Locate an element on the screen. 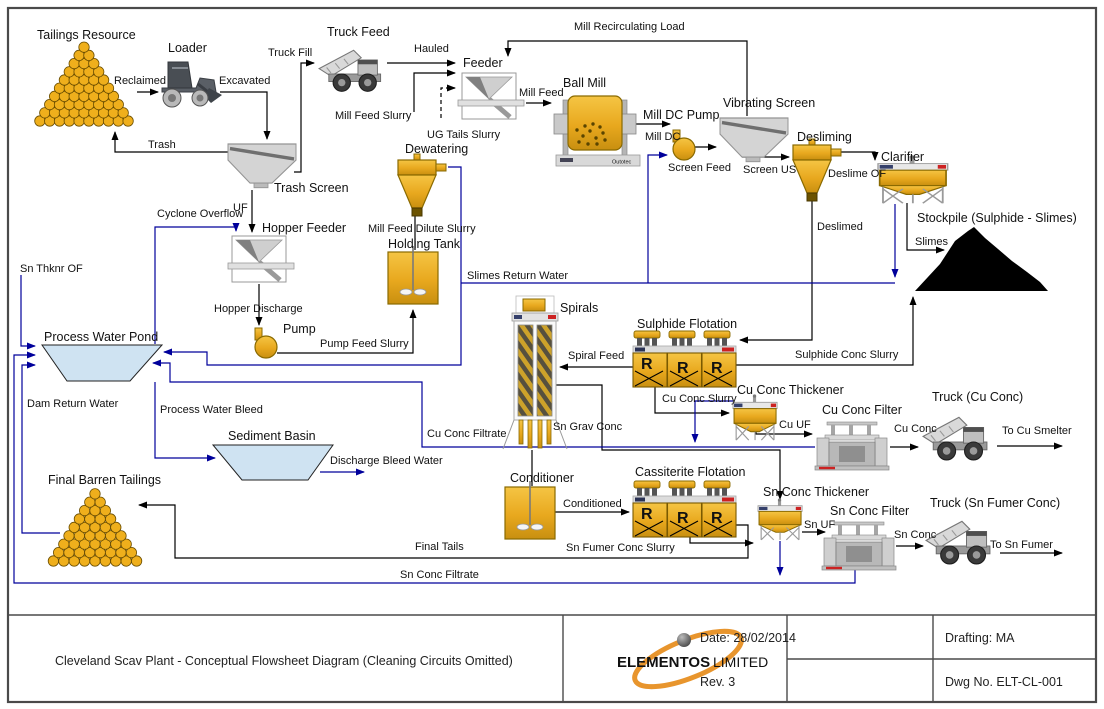 The height and width of the screenshot is (709, 1104). company-name: ELEMENTOS is located at coordinates (663, 662).